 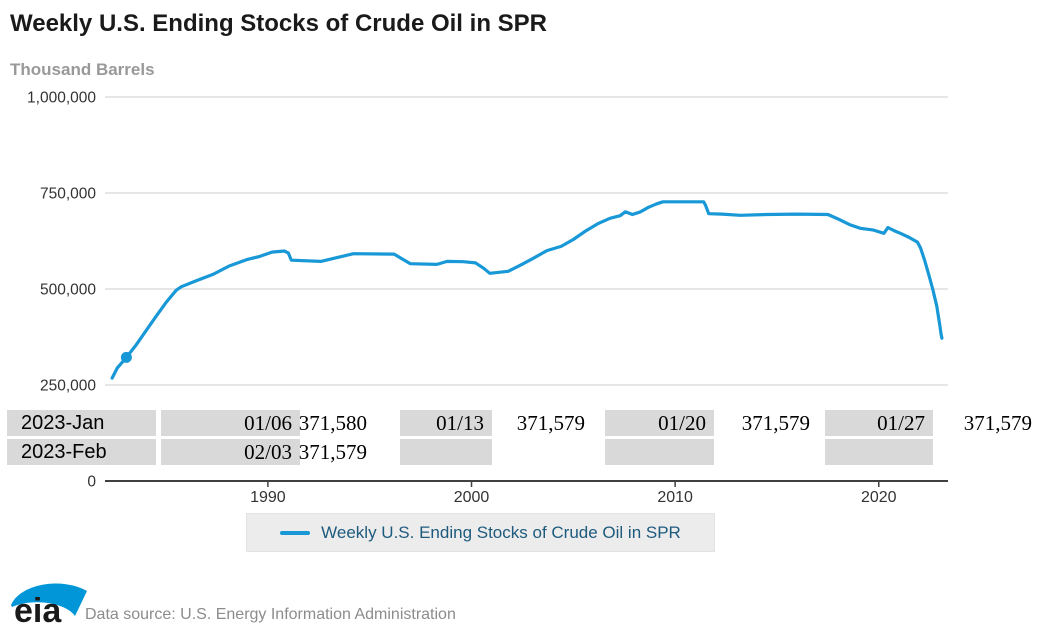 I want to click on table-cell-date: 01/20, so click(x=659, y=423).